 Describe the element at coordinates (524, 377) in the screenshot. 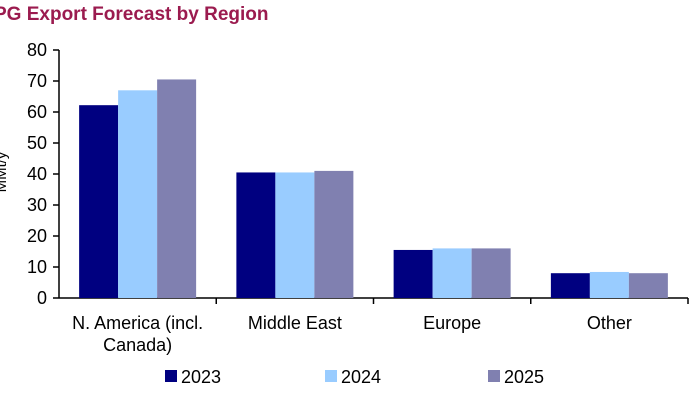

I see `legend-label: 2025` at that location.